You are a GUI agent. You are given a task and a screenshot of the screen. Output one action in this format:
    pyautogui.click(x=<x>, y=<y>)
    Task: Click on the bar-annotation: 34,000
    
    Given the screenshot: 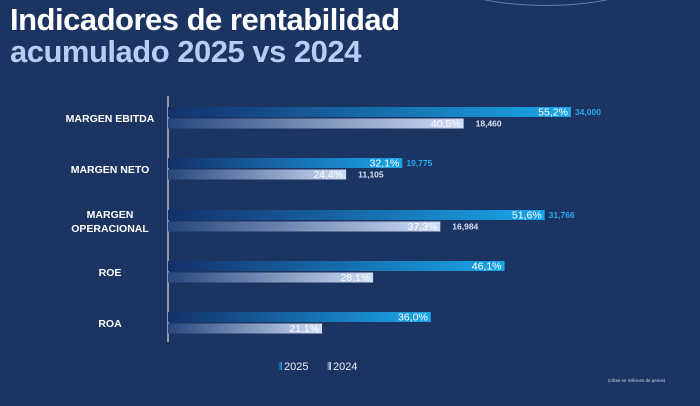 What is the action you would take?
    pyautogui.click(x=588, y=112)
    